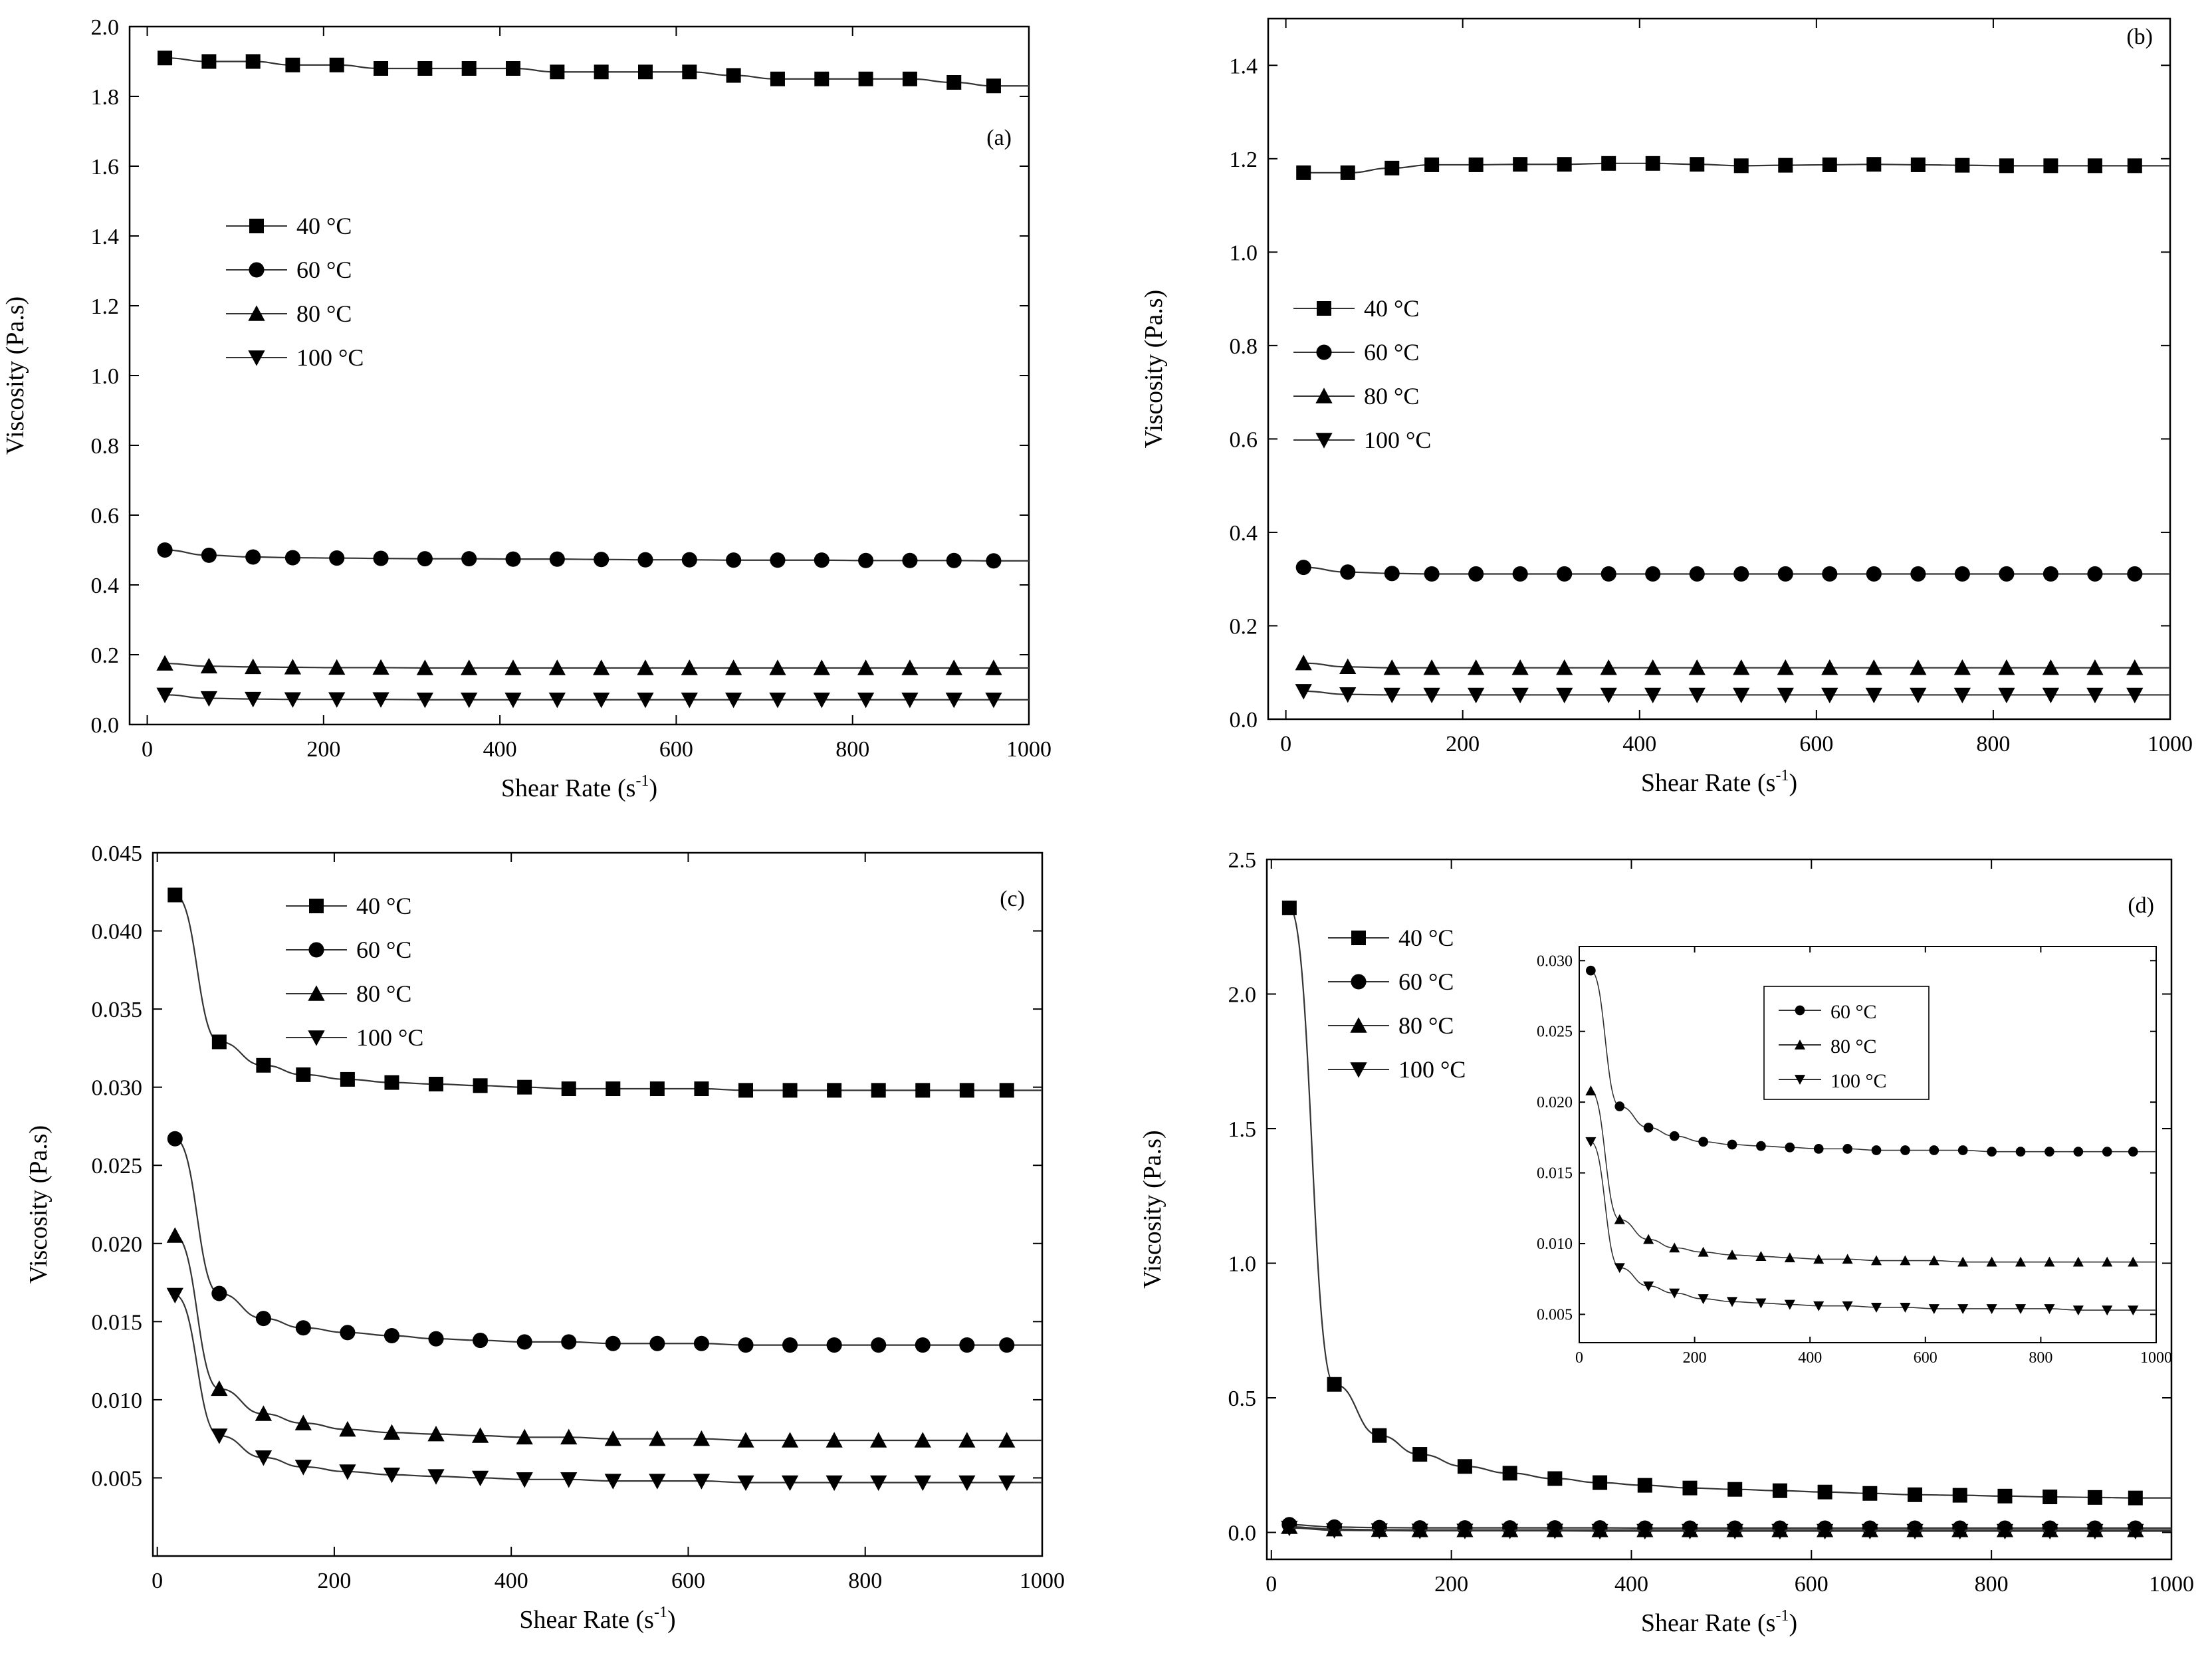 The image size is (2212, 1673). What do you see at coordinates (1555, 961) in the screenshot?
I see `y-tick-label: 0.030` at bounding box center [1555, 961].